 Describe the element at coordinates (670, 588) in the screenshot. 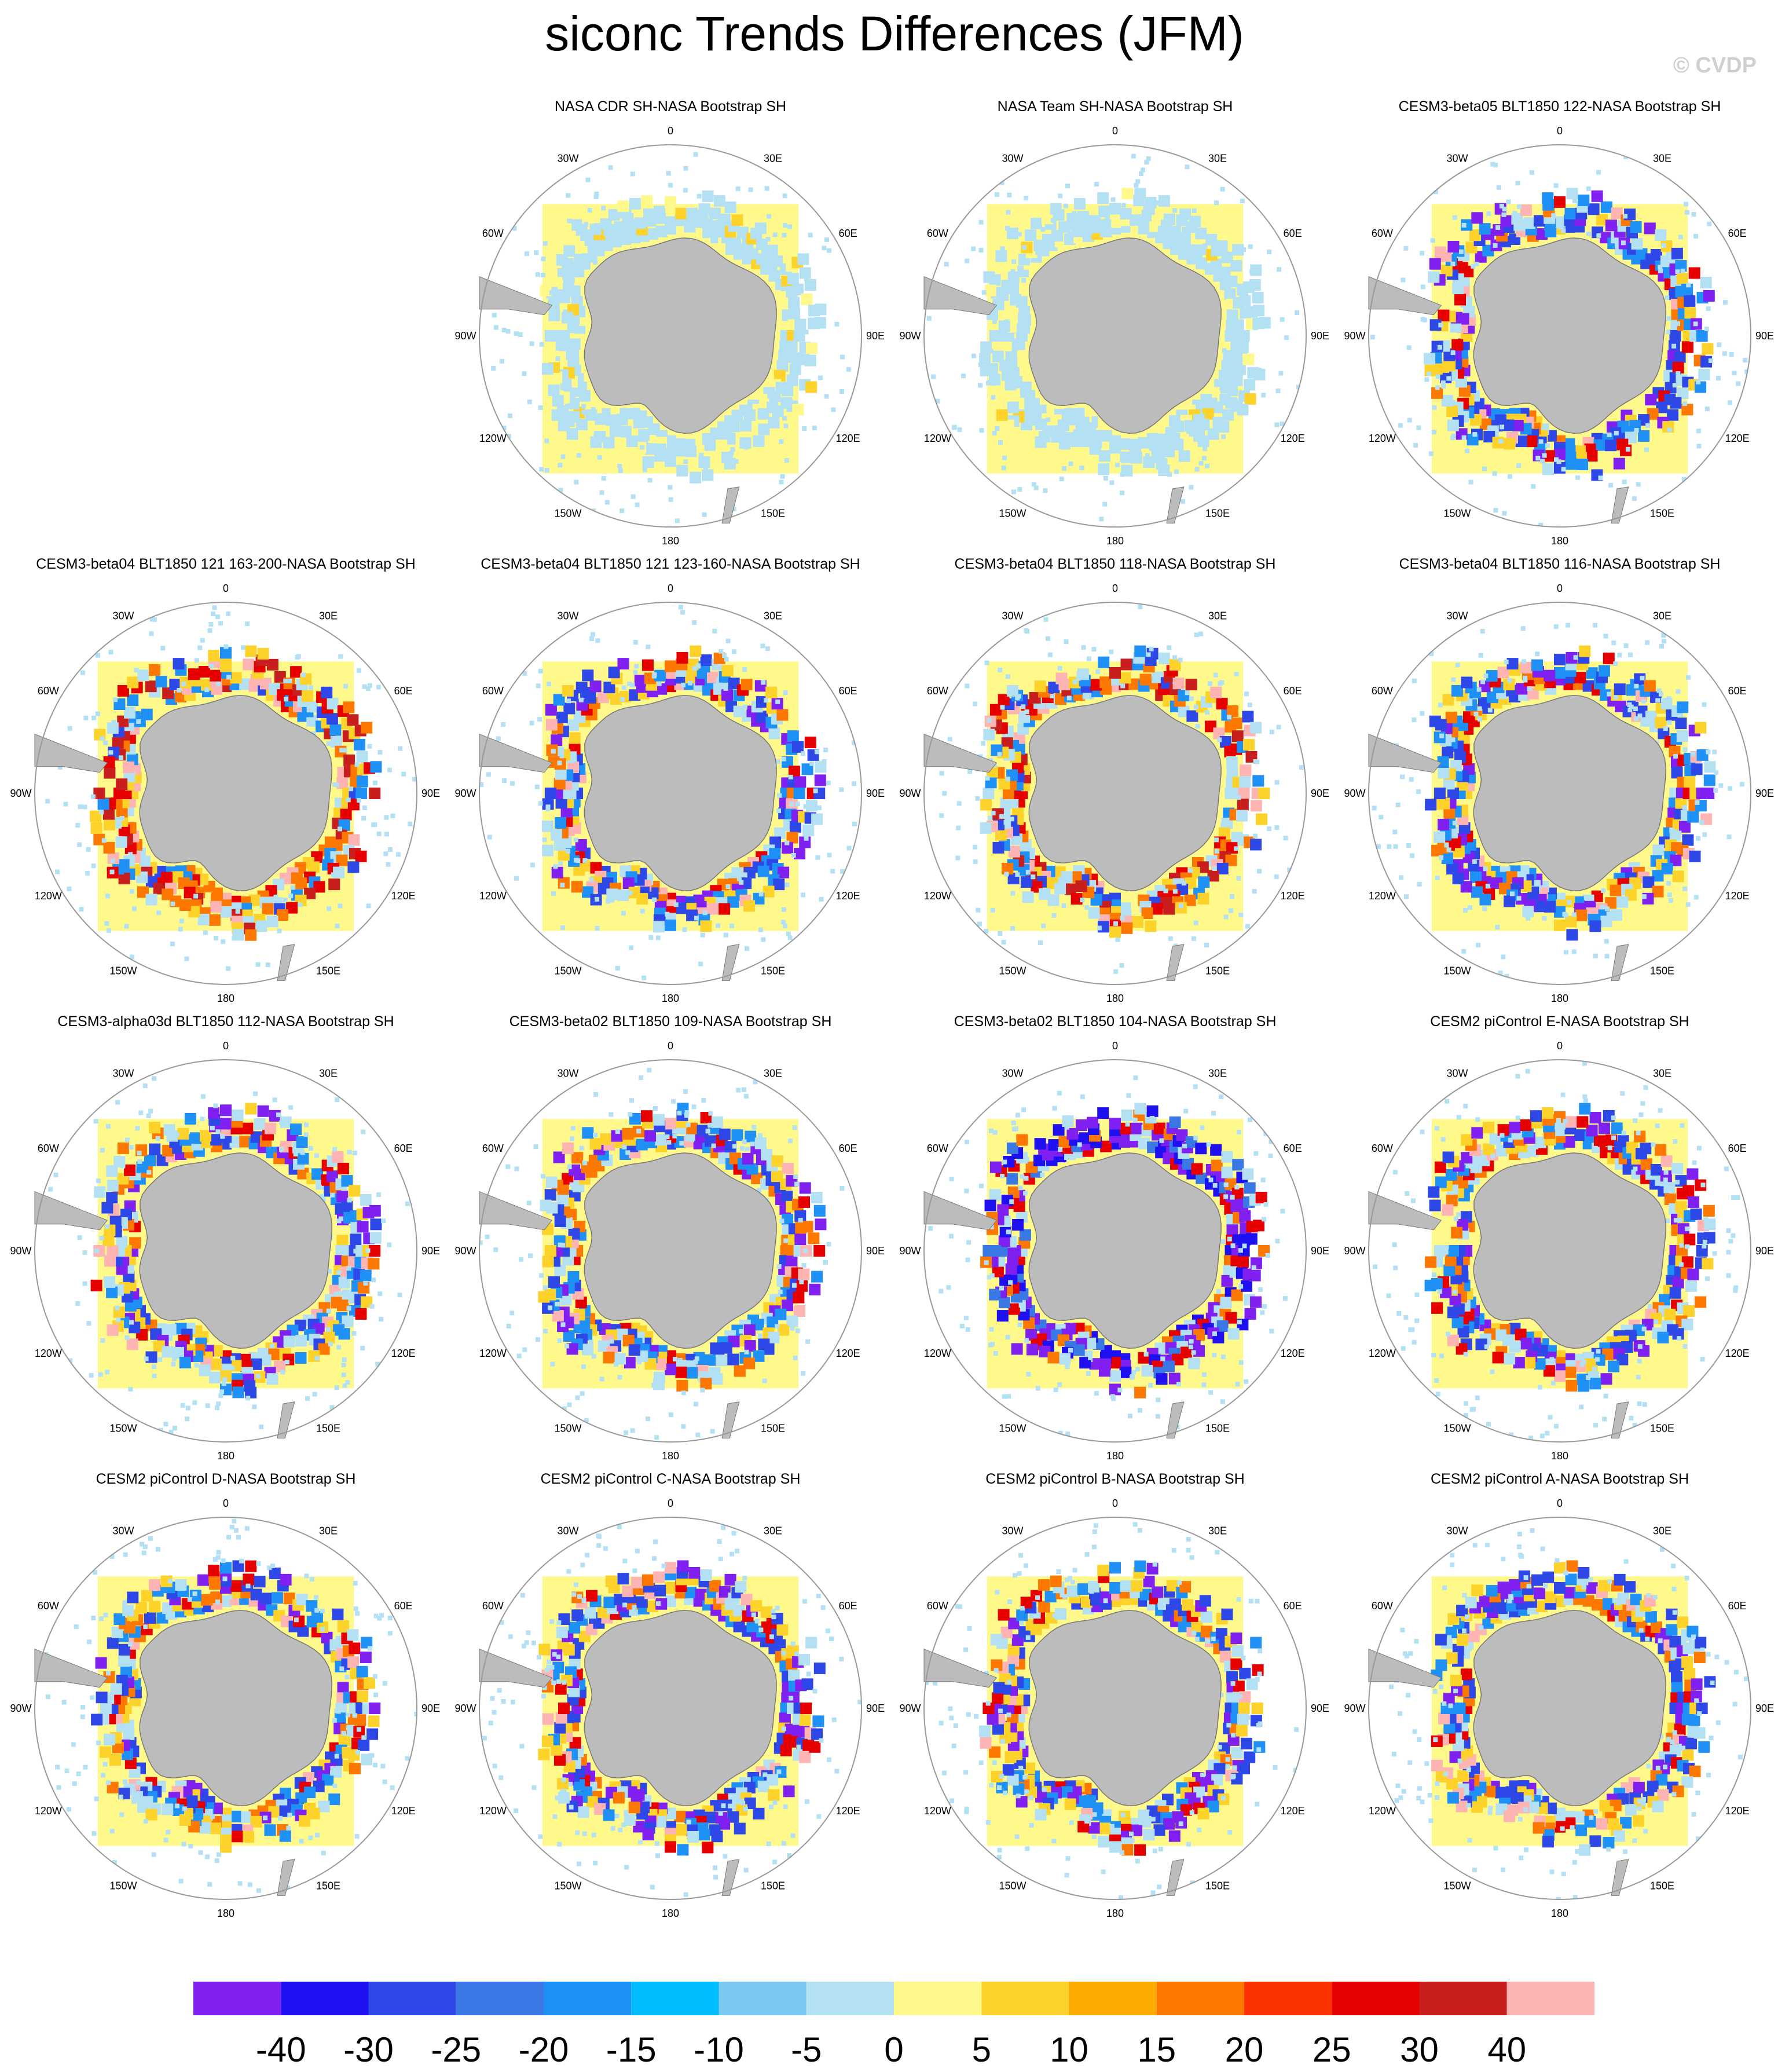

I see `longitude-label: 0` at that location.